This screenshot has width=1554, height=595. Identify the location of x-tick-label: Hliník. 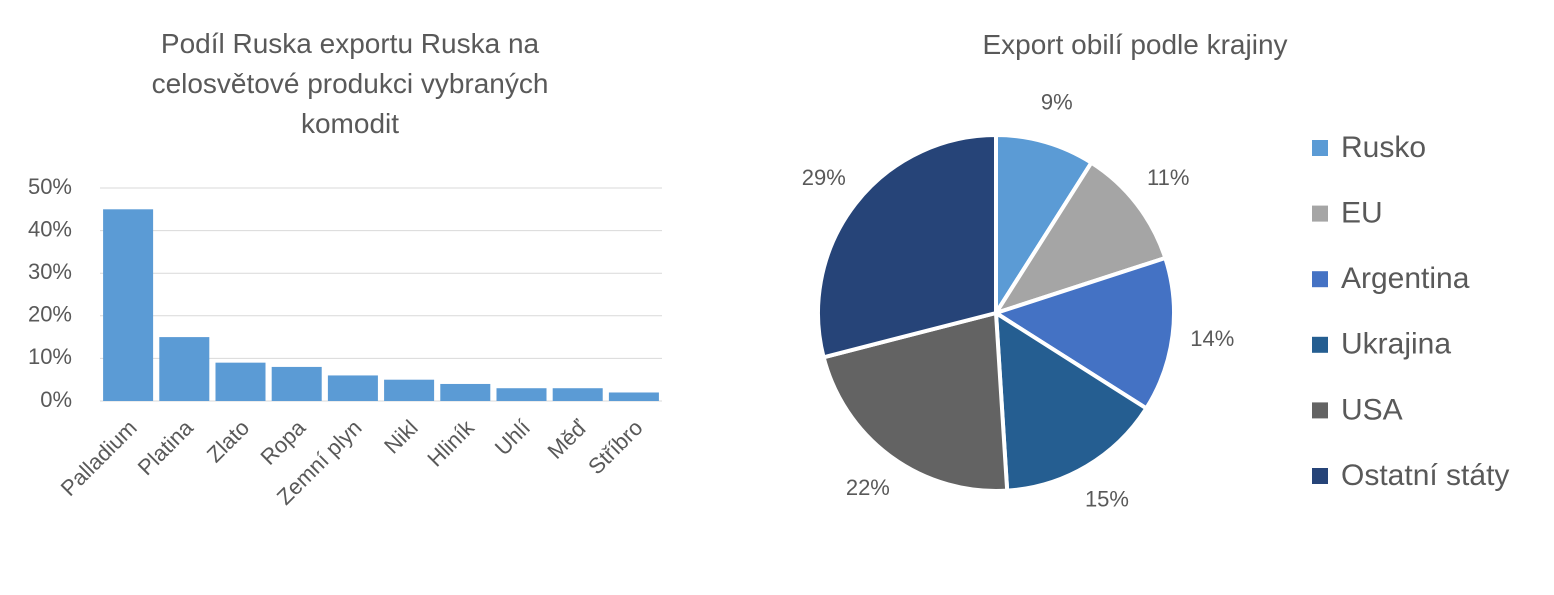
(450, 442).